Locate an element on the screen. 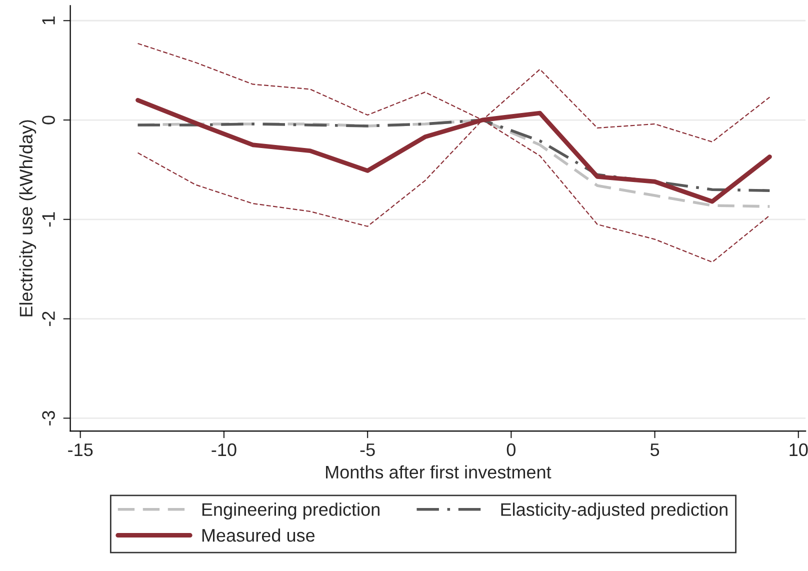  y-tick-label: -1 is located at coordinates (48, 219).